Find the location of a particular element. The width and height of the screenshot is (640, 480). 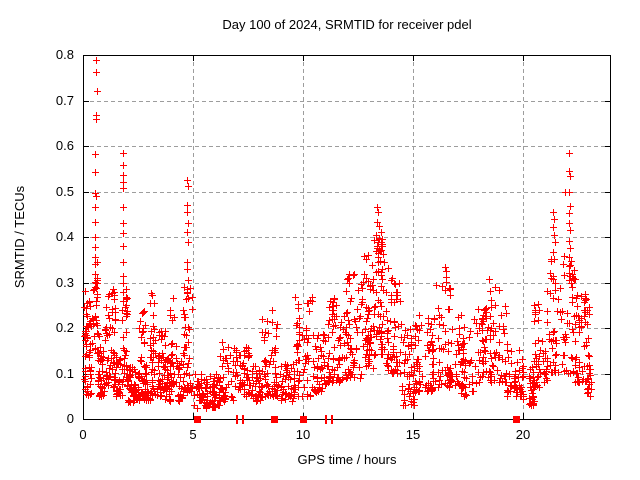

y-tick-label: 0.8 is located at coordinates (64, 54).